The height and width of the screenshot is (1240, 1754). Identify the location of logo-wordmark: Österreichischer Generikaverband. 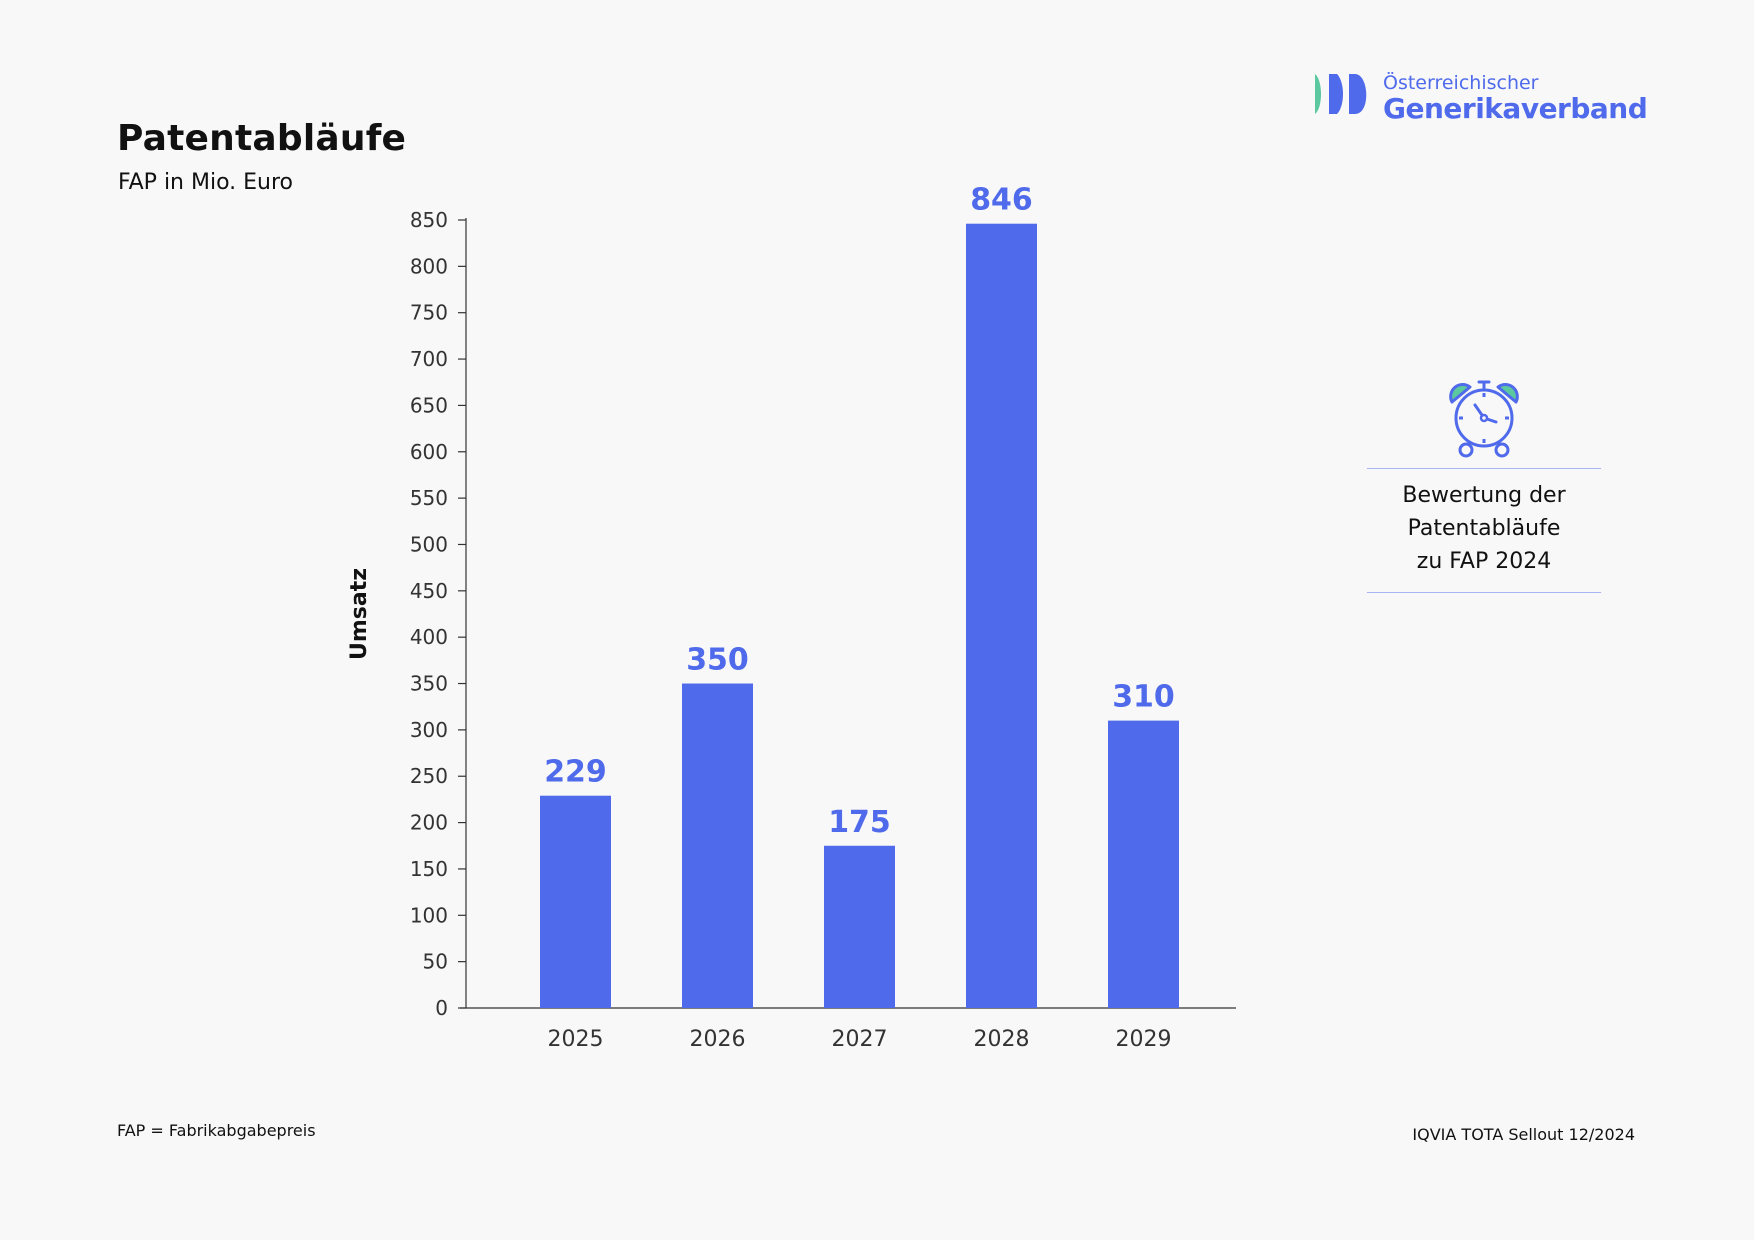
(1515, 98).